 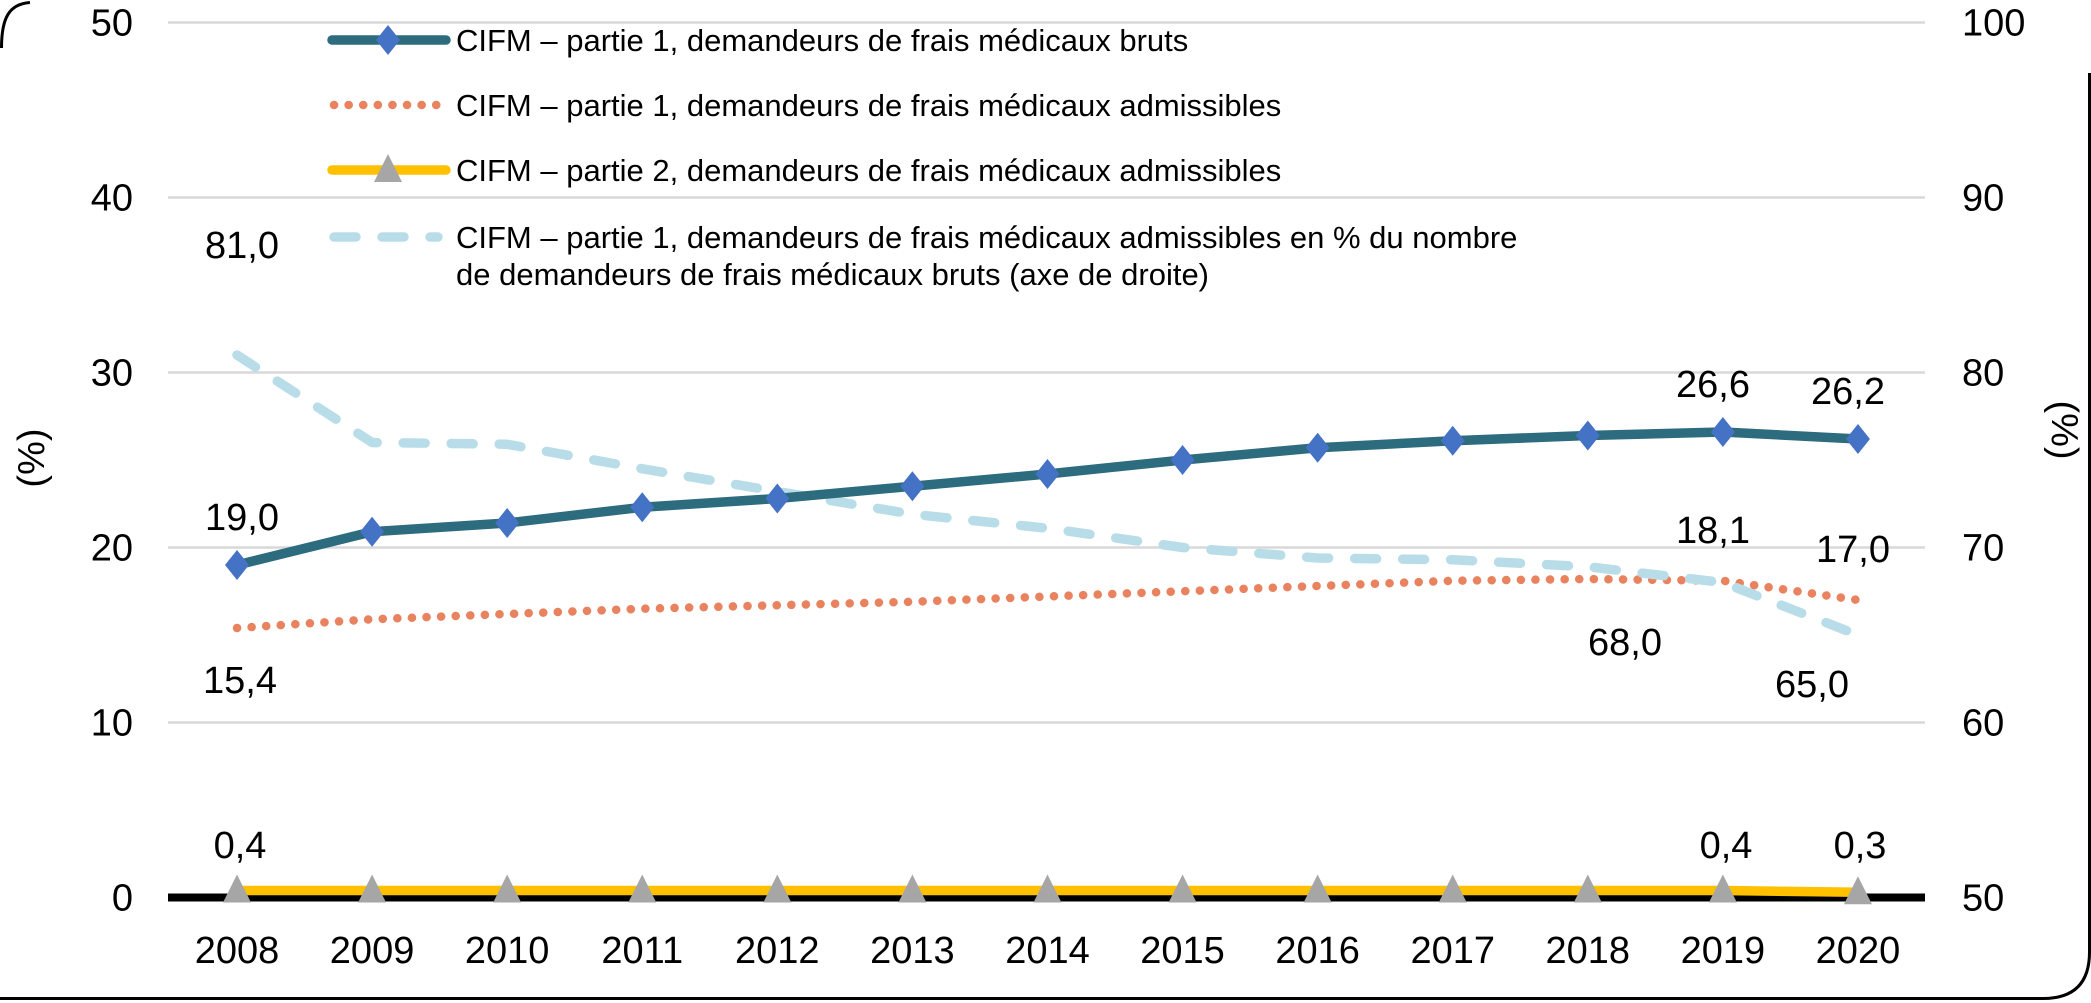 What do you see at coordinates (1983, 899) in the screenshot?
I see `right-axis-tick-label: 50` at bounding box center [1983, 899].